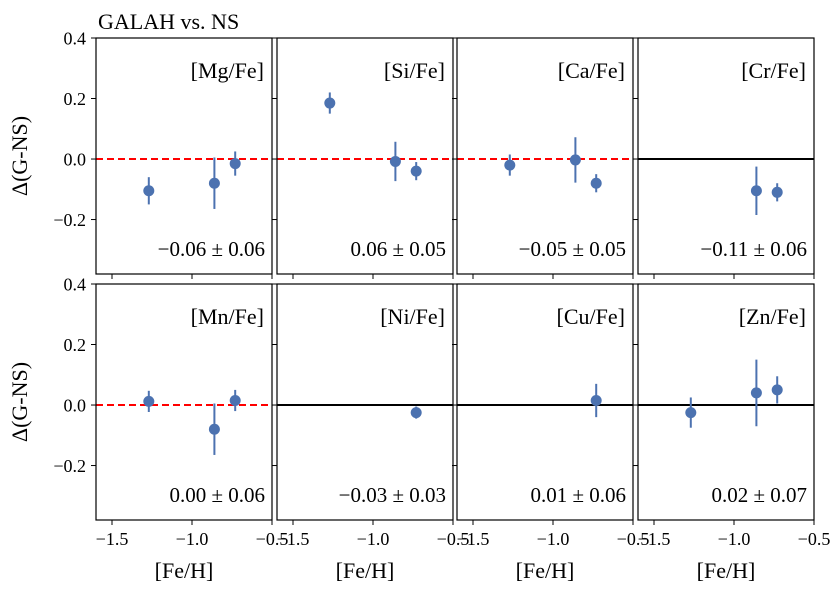 This screenshot has height=592, width=830. I want to click on panel-crfe: [Cr/Fe] −0.11 ± 0.06, so click(724, 158).